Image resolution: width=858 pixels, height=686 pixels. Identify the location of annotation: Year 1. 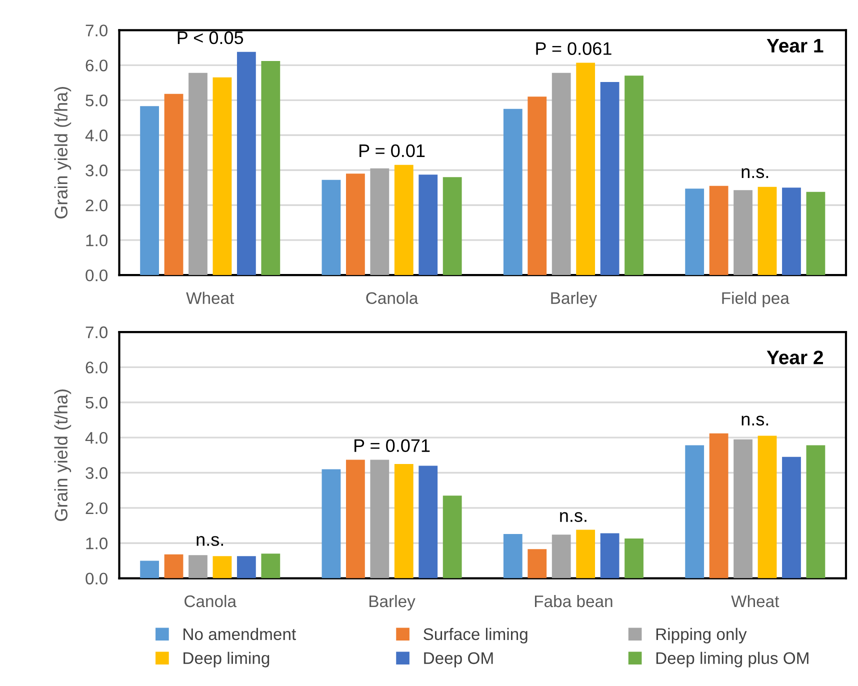
(795, 45).